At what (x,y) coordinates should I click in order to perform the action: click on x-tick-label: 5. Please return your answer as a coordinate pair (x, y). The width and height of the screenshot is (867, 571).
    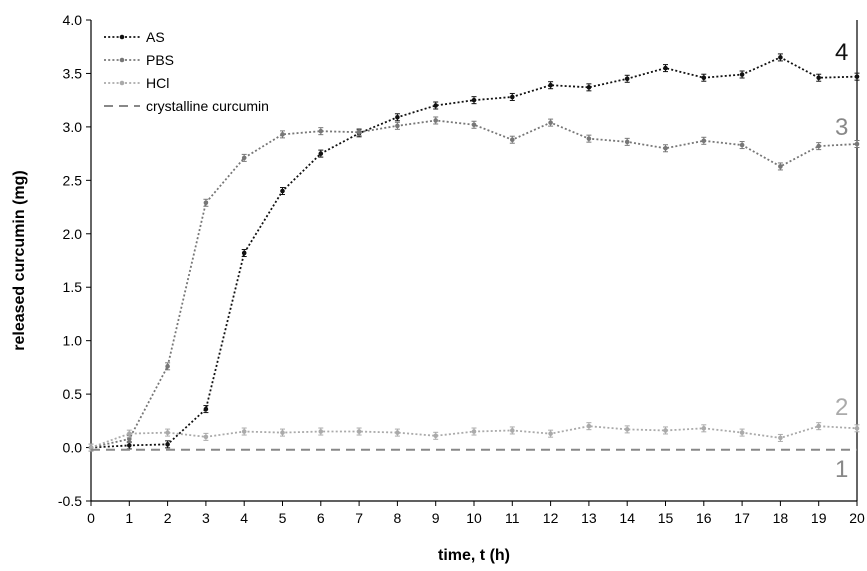
    Looking at the image, I should click on (283, 518).